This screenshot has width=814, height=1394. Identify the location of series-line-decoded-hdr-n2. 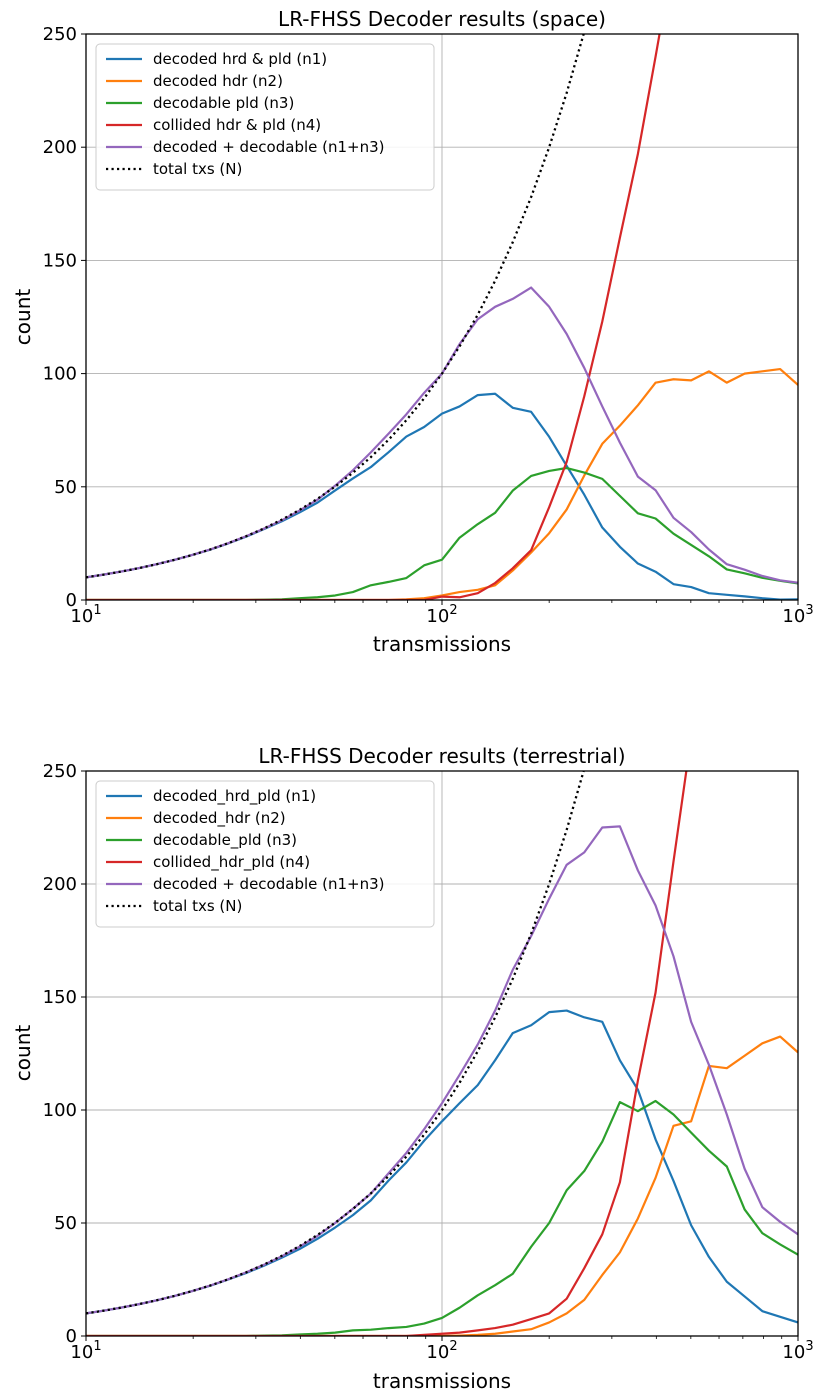
(442, 483).